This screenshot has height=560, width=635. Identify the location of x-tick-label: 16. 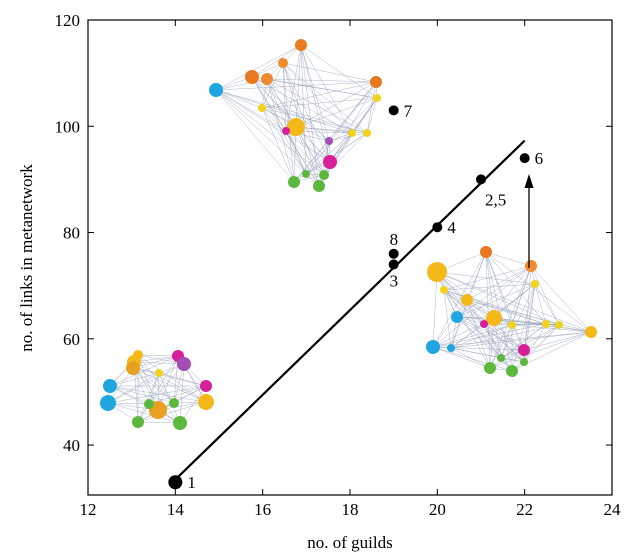
(262, 509).